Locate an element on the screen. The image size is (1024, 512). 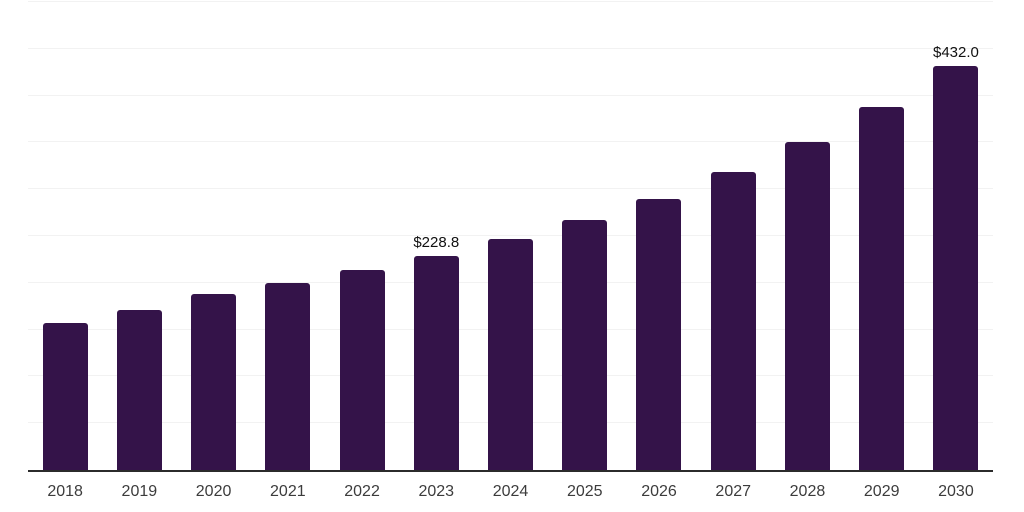
x-tick-label-2018: 2018 is located at coordinates (65, 491).